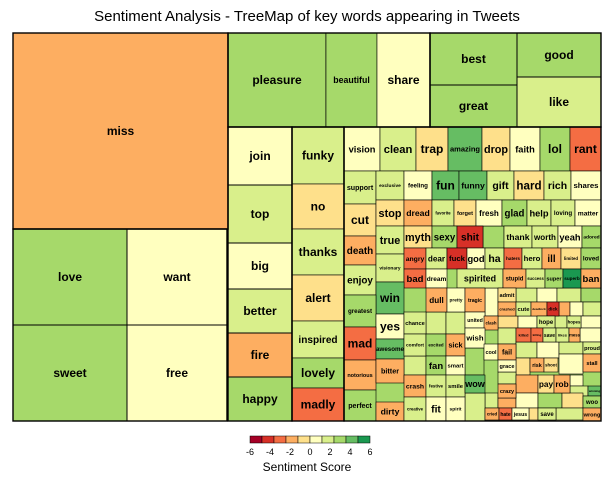  I want to click on treemap-tile-superb: superb, so click(572, 278).